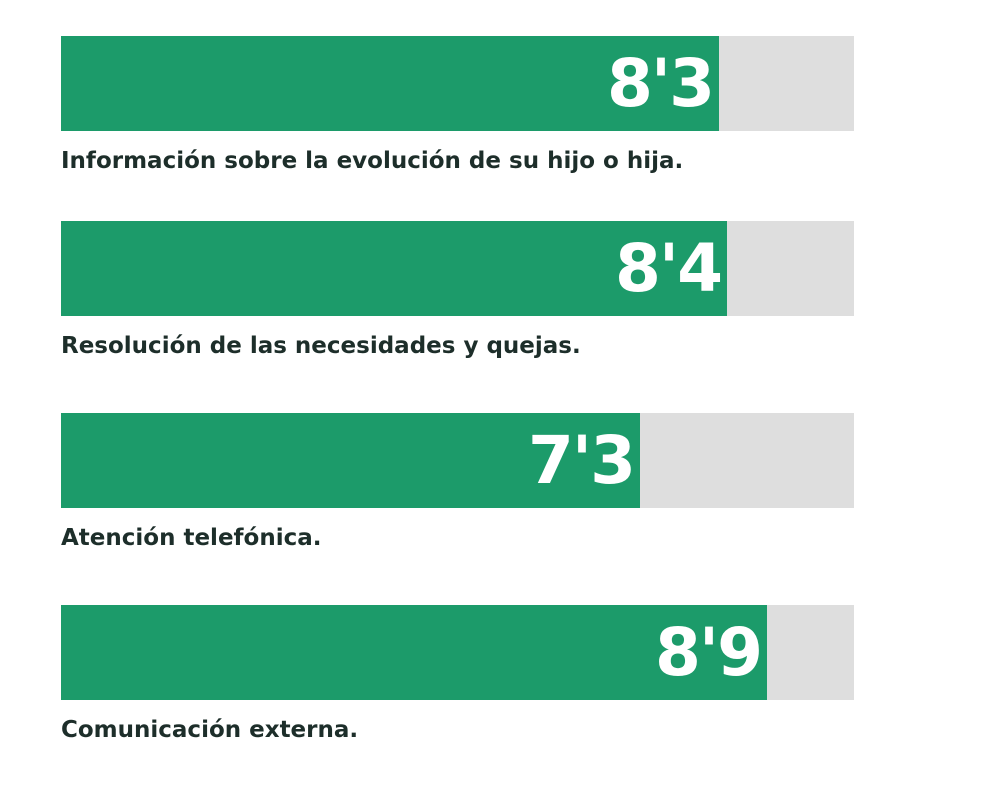 The image size is (1000, 800). What do you see at coordinates (581, 460) in the screenshot?
I see `bar-value-label: 7'3` at bounding box center [581, 460].